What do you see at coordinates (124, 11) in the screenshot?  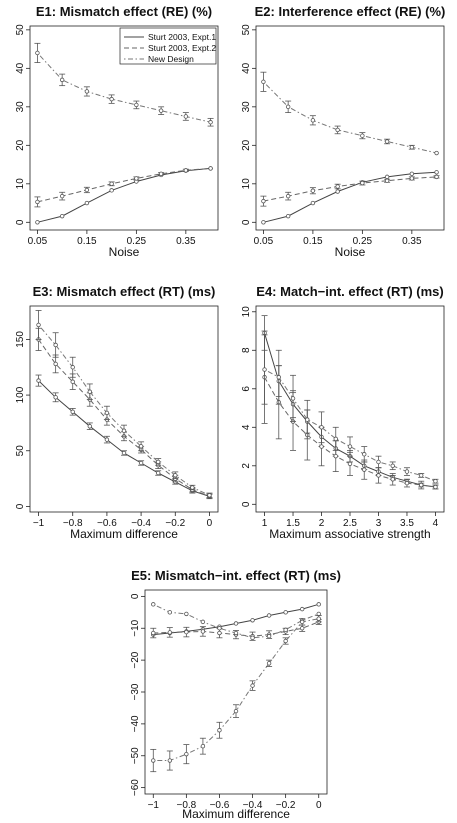 I see `chart-title: E1: Mismatch effect (RE) (%)` at bounding box center [124, 11].